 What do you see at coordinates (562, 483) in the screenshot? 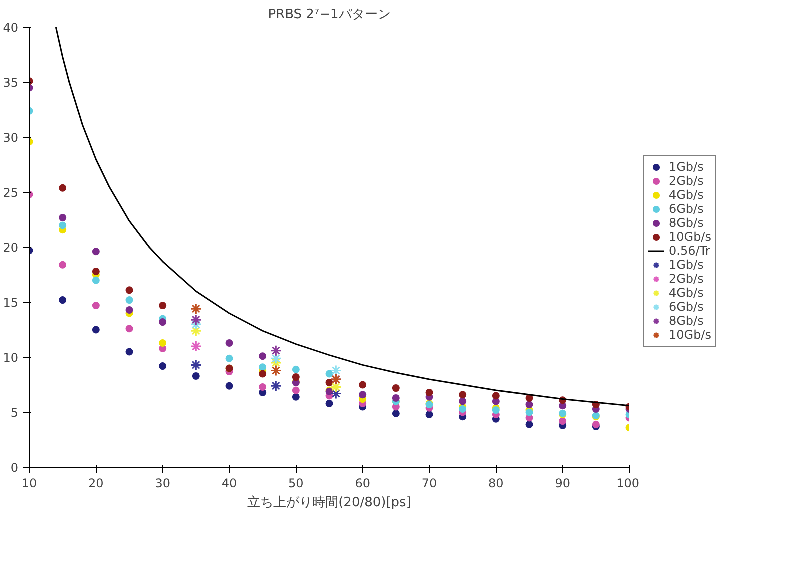
I see `x-tick-label: 90` at bounding box center [562, 483].